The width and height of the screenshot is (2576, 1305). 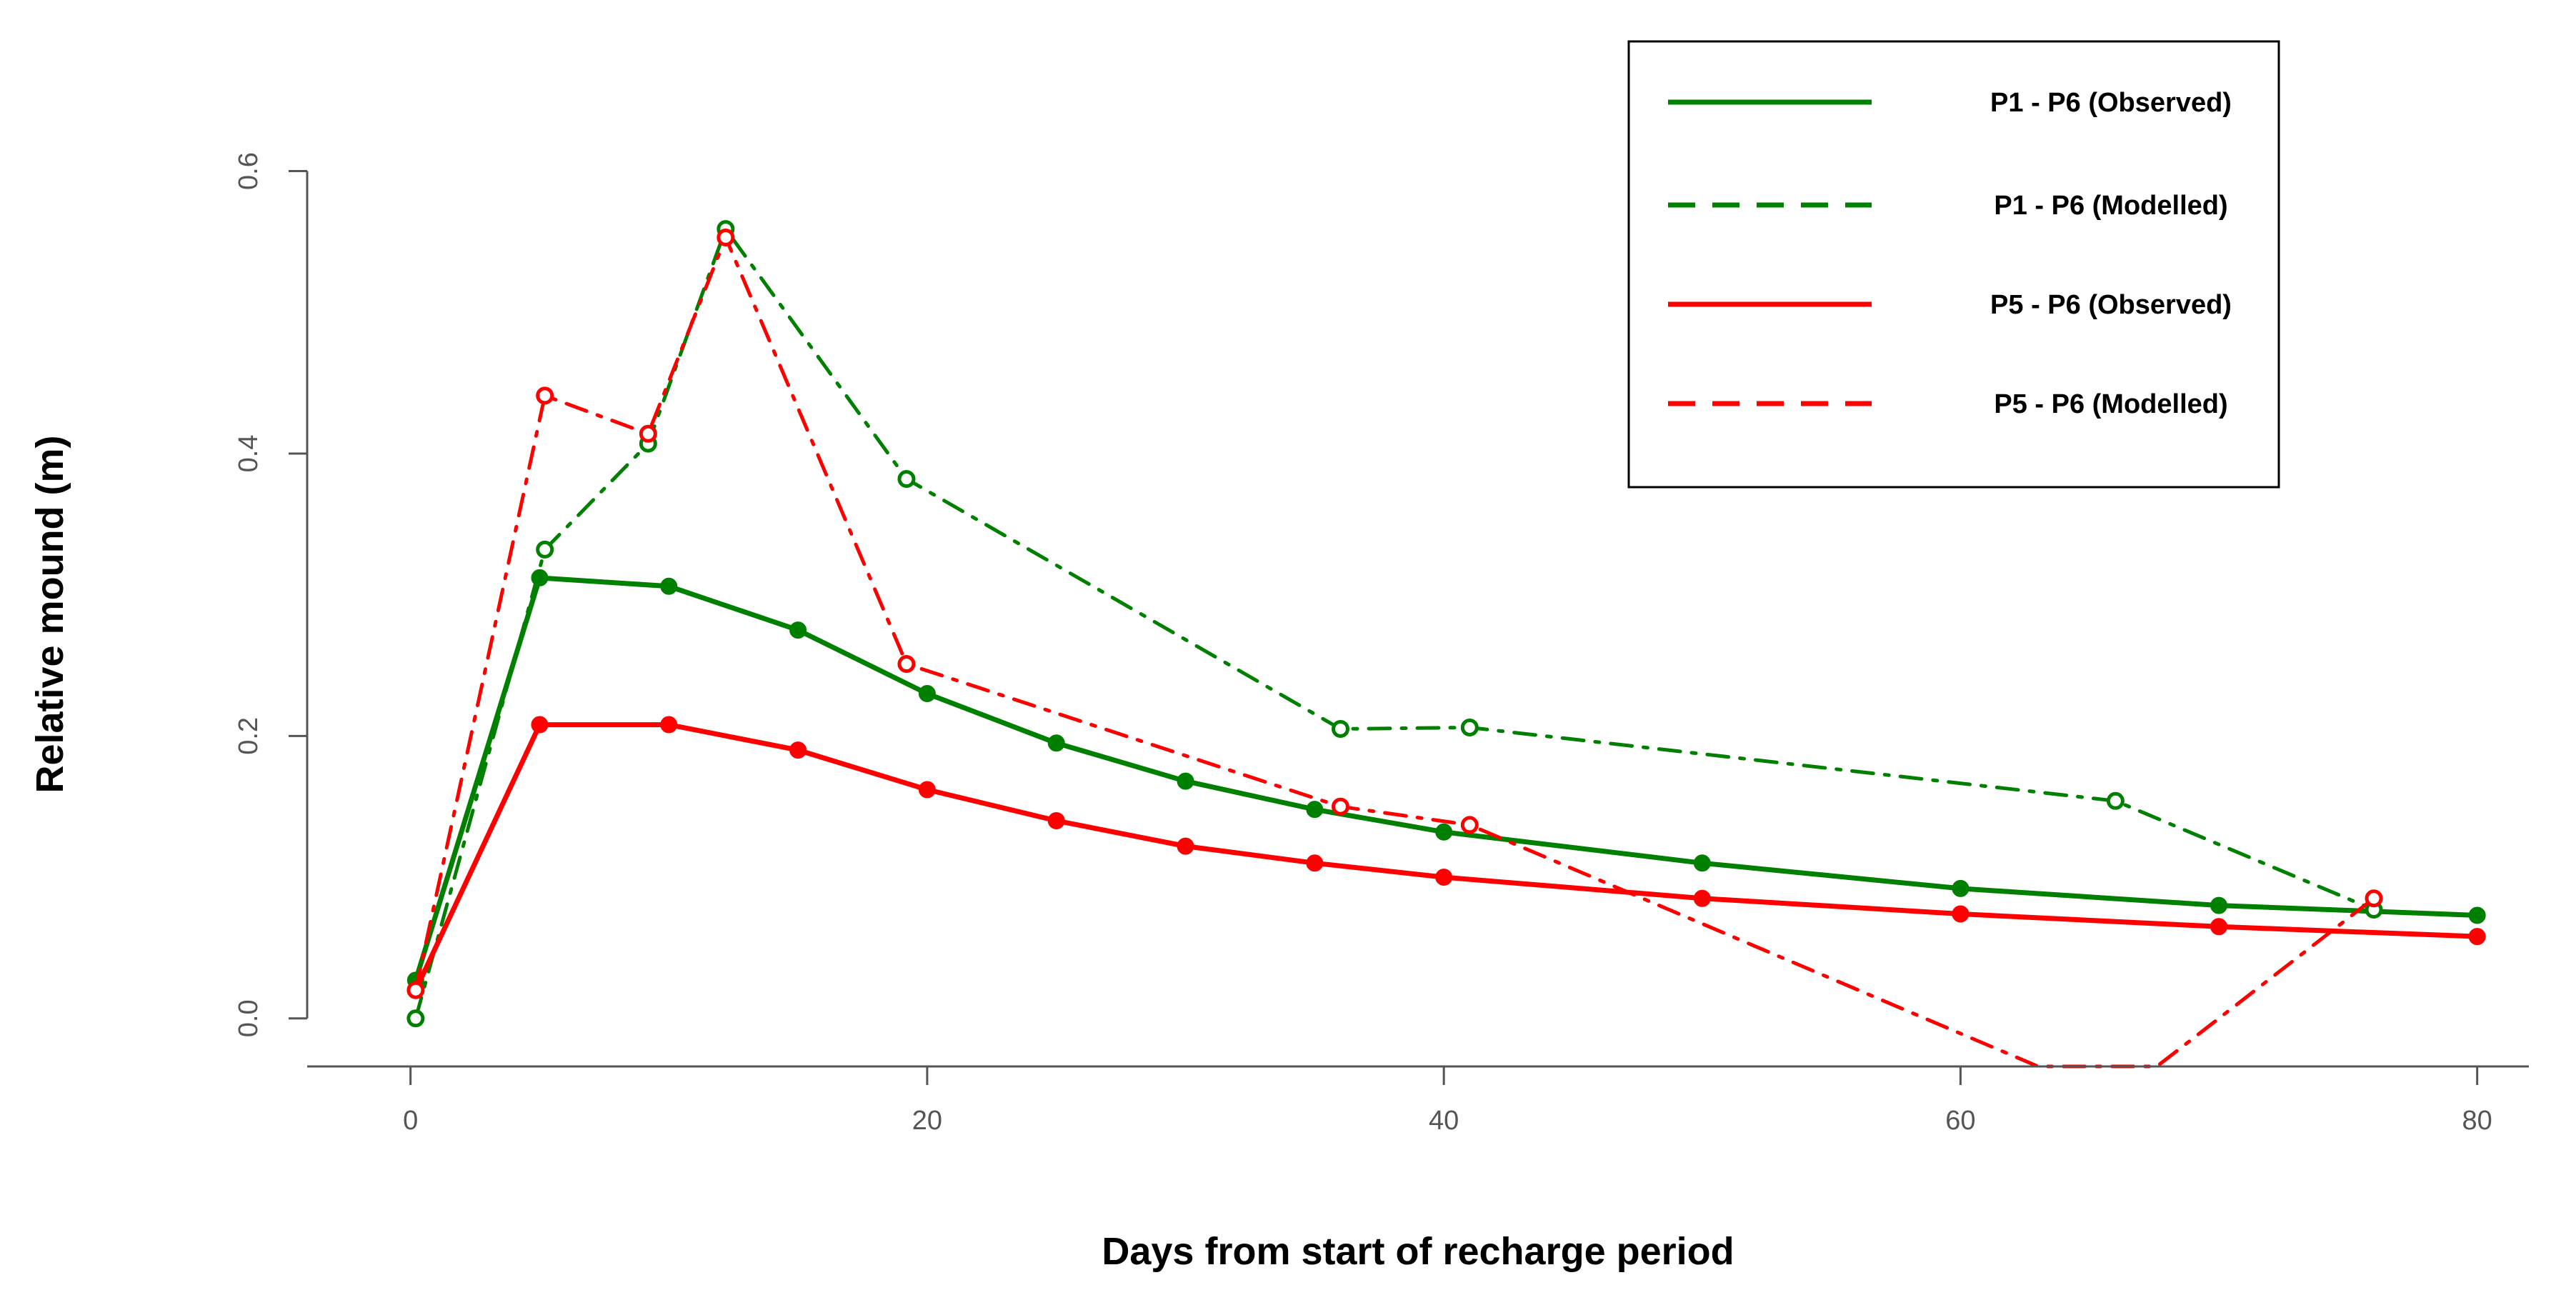 I want to click on y-tick-label: 0.4, so click(x=249, y=454).